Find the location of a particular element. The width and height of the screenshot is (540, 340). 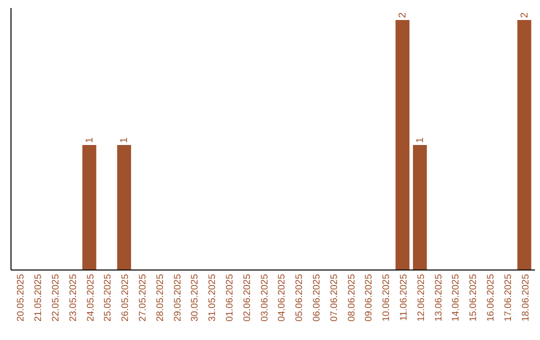

x-tick-label: 03.06.2025 is located at coordinates (264, 298).